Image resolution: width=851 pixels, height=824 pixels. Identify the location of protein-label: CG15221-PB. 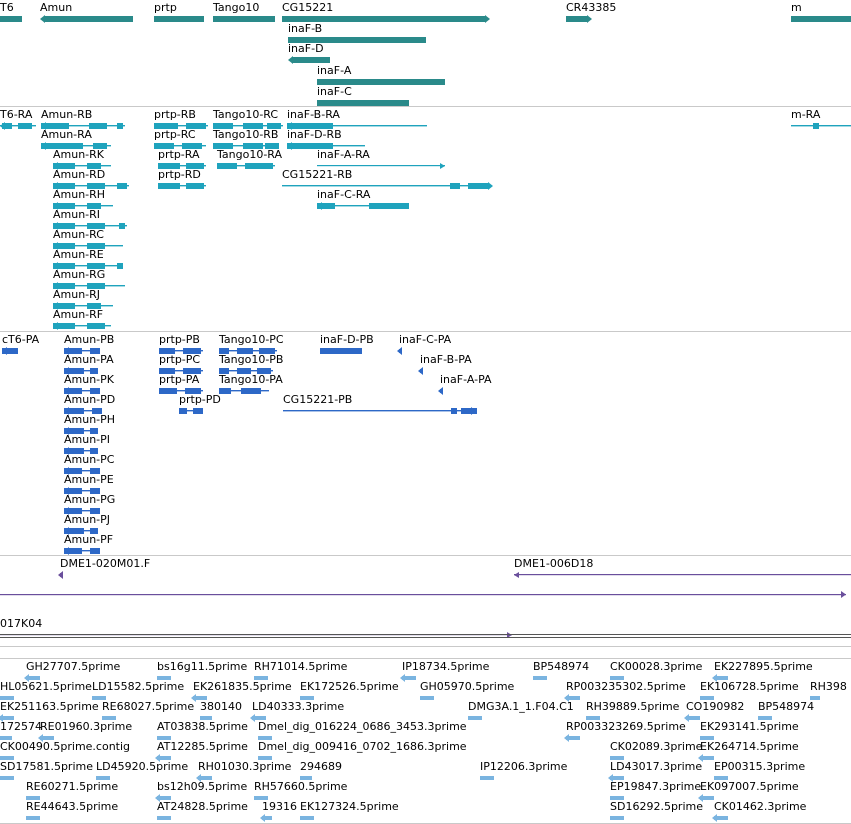
(318, 399).